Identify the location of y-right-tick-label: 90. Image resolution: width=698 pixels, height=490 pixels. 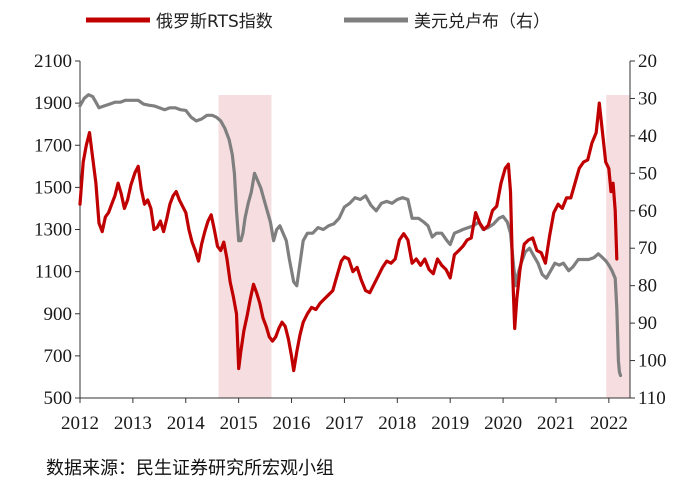
(647, 323).